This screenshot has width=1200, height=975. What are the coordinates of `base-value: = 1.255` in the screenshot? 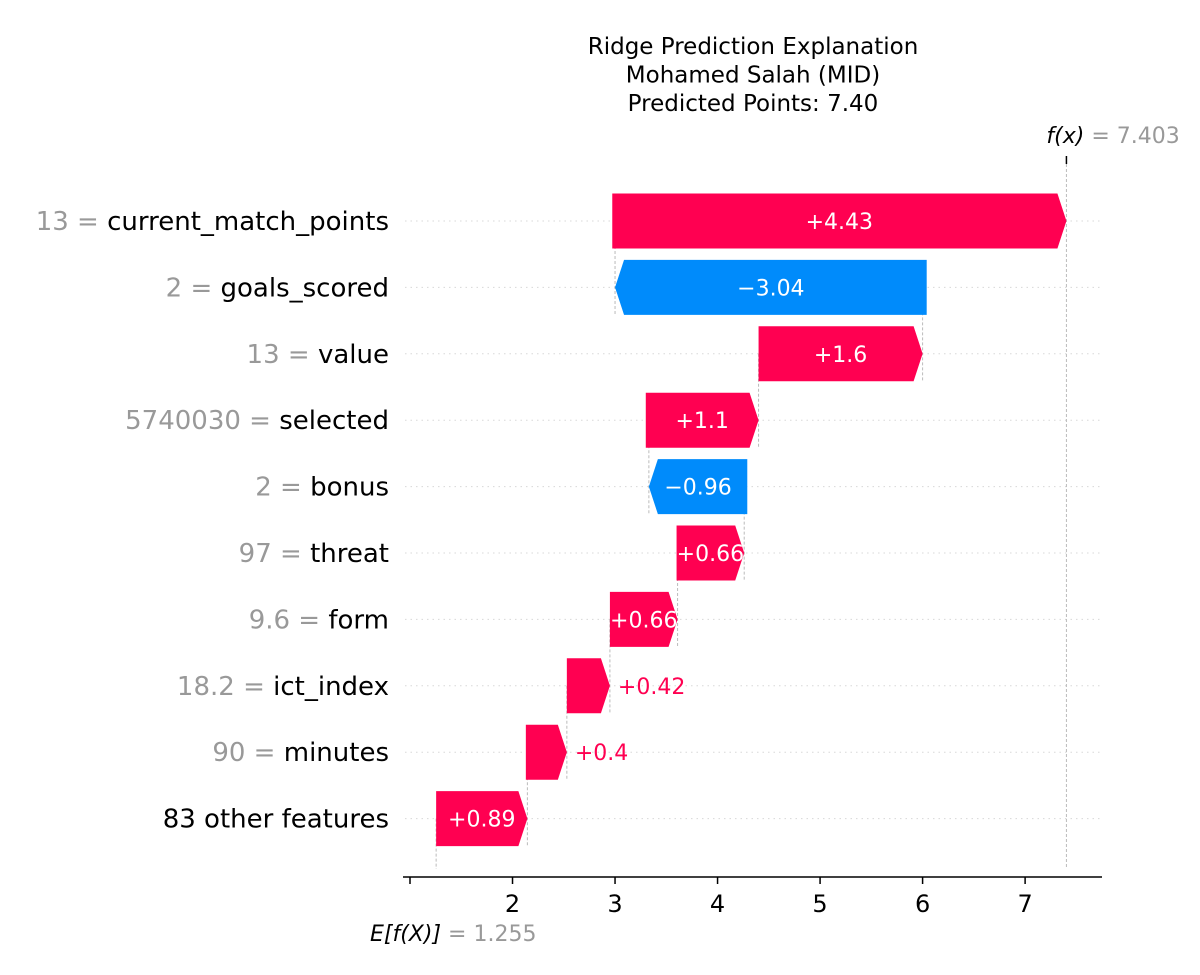 It's located at (488, 934).